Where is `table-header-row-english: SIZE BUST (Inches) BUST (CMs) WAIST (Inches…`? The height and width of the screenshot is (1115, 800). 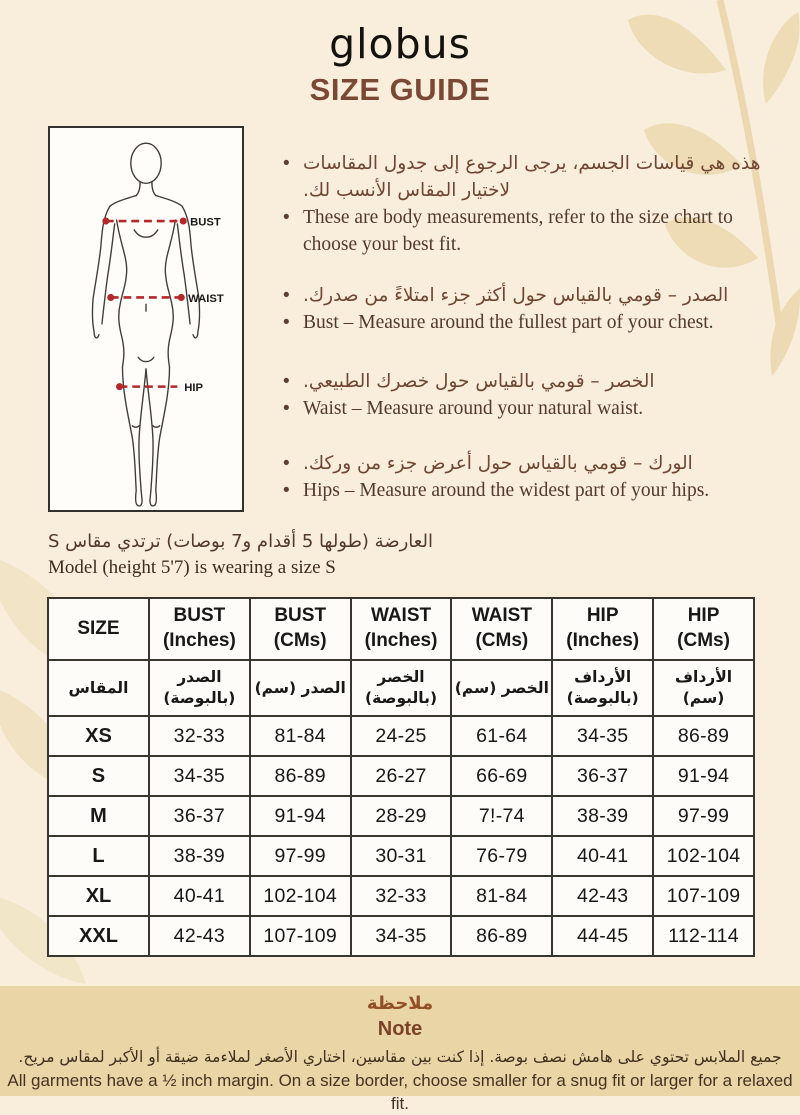 table-header-row-english: SIZE BUST (Inches) BUST (CMs) WAIST (Inches… is located at coordinates (401, 629).